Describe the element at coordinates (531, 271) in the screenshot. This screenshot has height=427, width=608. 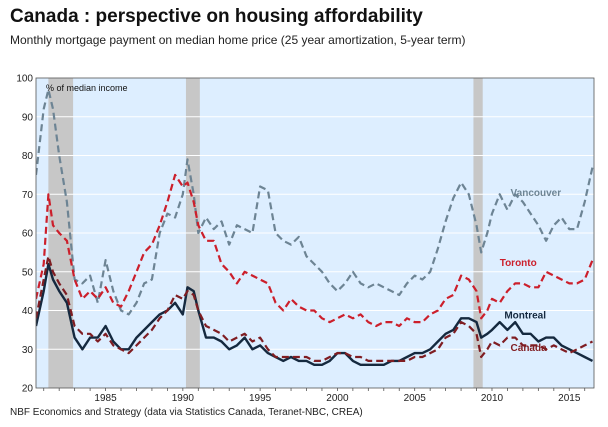
I see `series-labels: Vancouver Toronto Montreal Canada` at that location.